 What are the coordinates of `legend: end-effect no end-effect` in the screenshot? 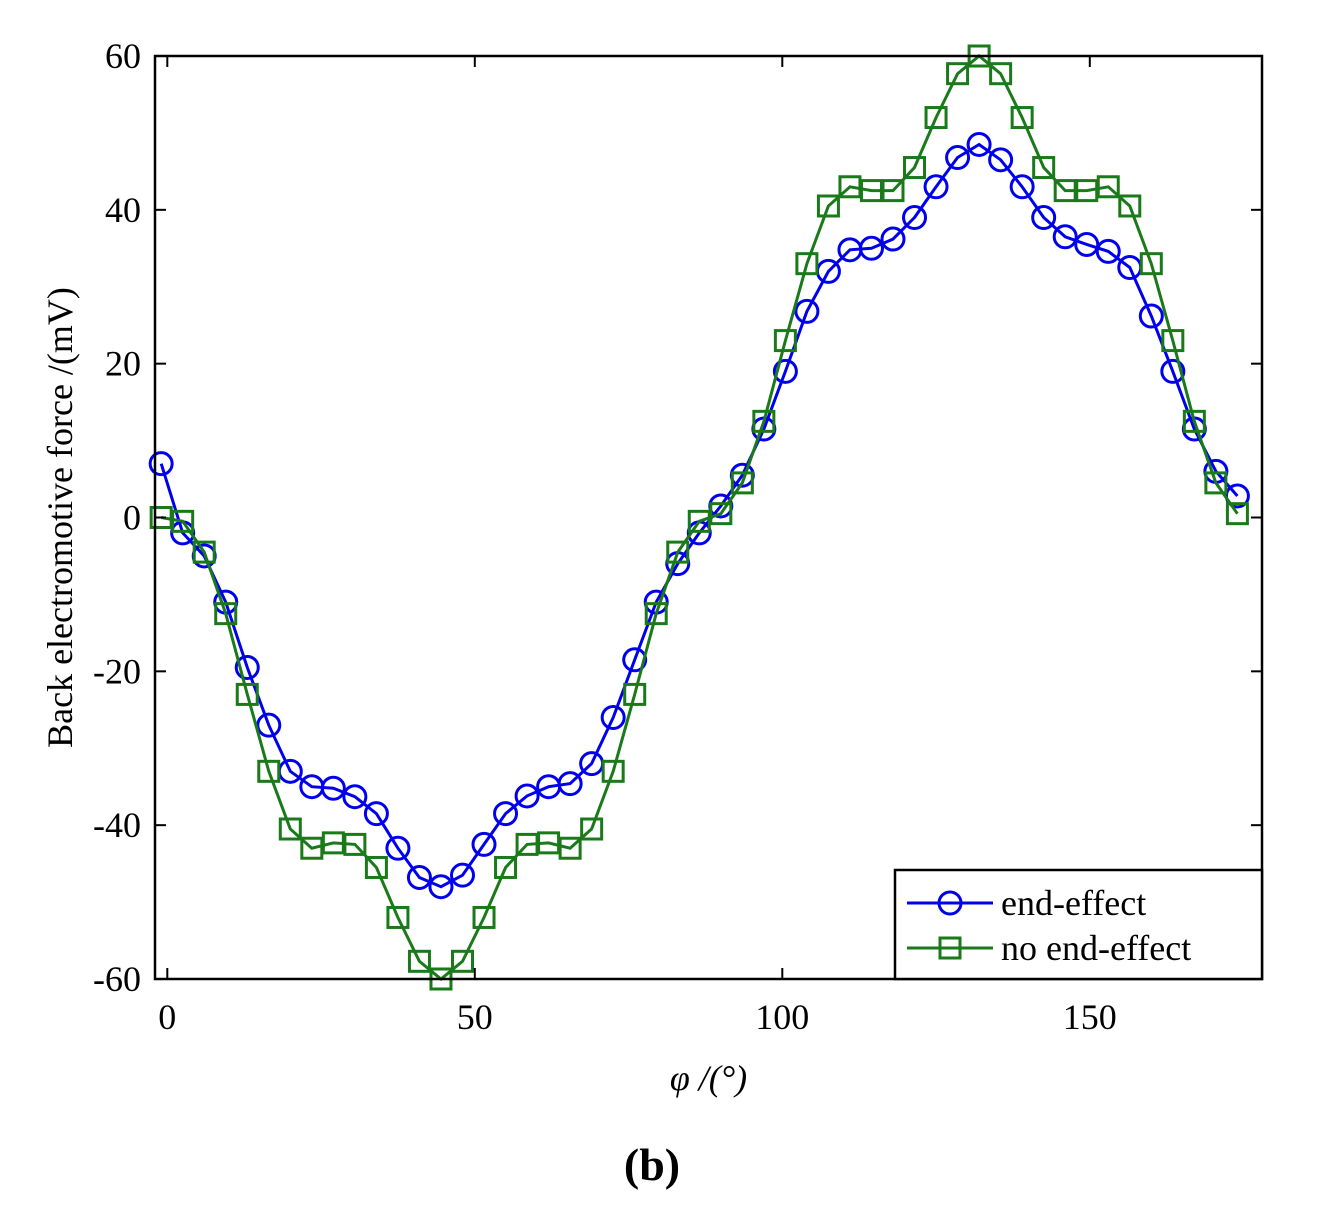 It's located at (1078, 924).